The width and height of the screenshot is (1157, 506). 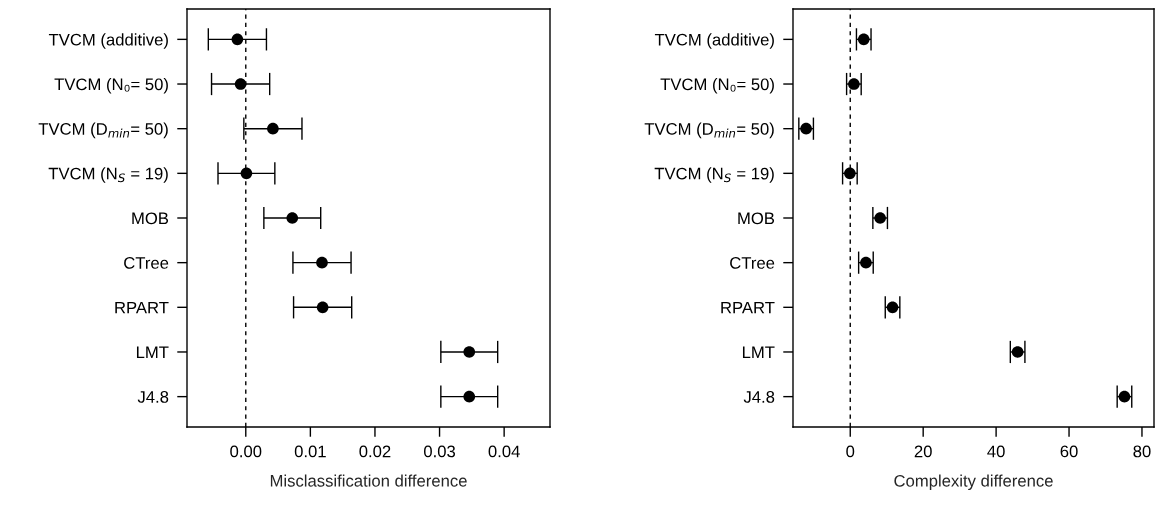 What do you see at coordinates (1069, 451) in the screenshot?
I see `x-tick-label: 60` at bounding box center [1069, 451].